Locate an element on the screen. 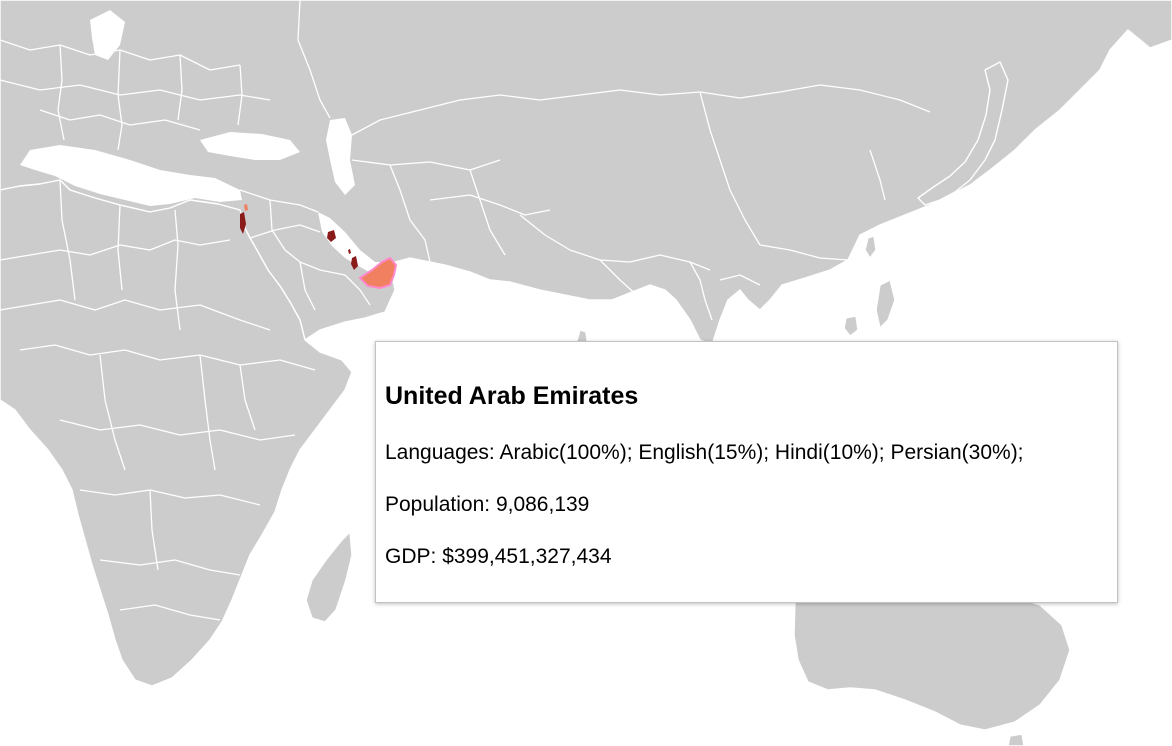  country-united-arab-emirates is located at coordinates (378, 273).